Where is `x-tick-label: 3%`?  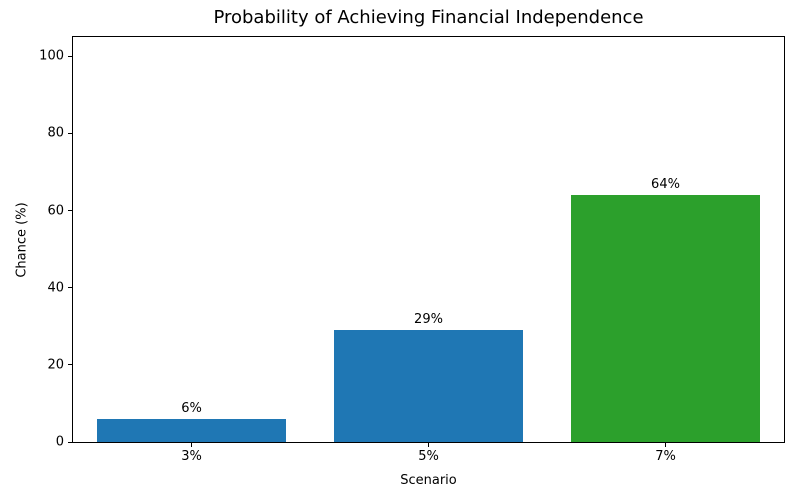 x-tick-label: 3% is located at coordinates (191, 456).